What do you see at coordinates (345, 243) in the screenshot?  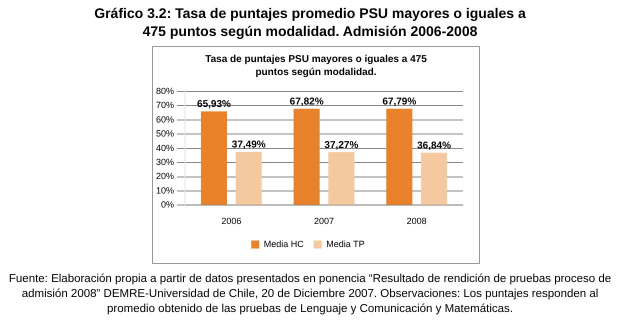 I see `legend-label: Media TP` at bounding box center [345, 243].